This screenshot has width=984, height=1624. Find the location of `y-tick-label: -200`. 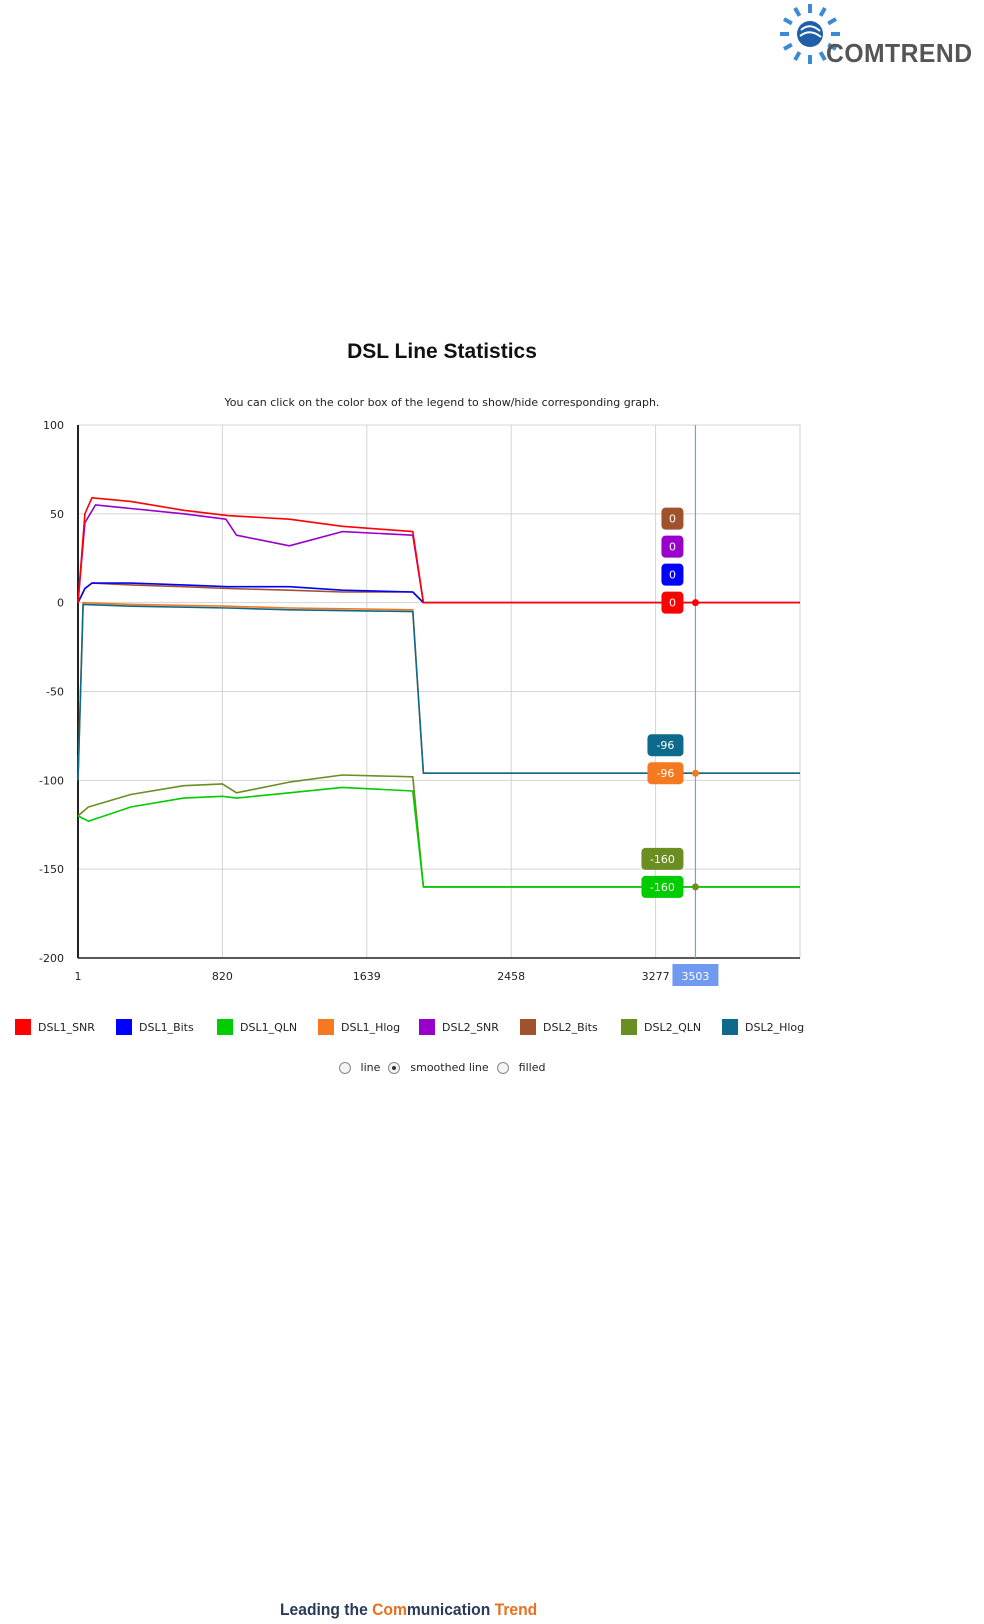

y-tick-label: -200 is located at coordinates (51, 958).